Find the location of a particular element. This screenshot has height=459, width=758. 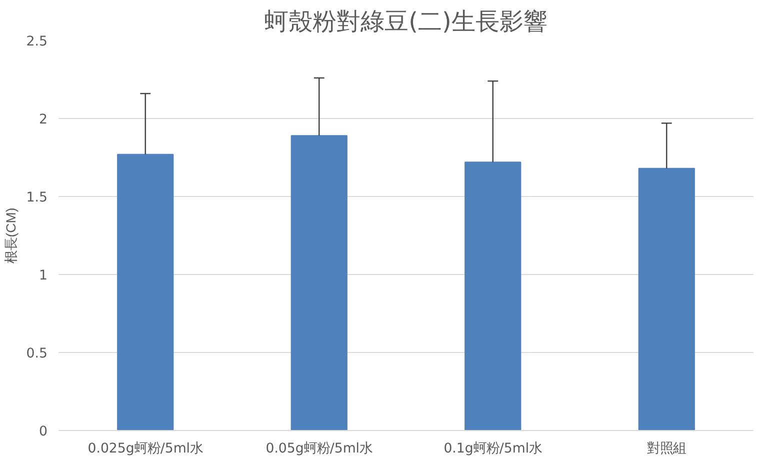

y-tick-label: 1 is located at coordinates (43, 276).